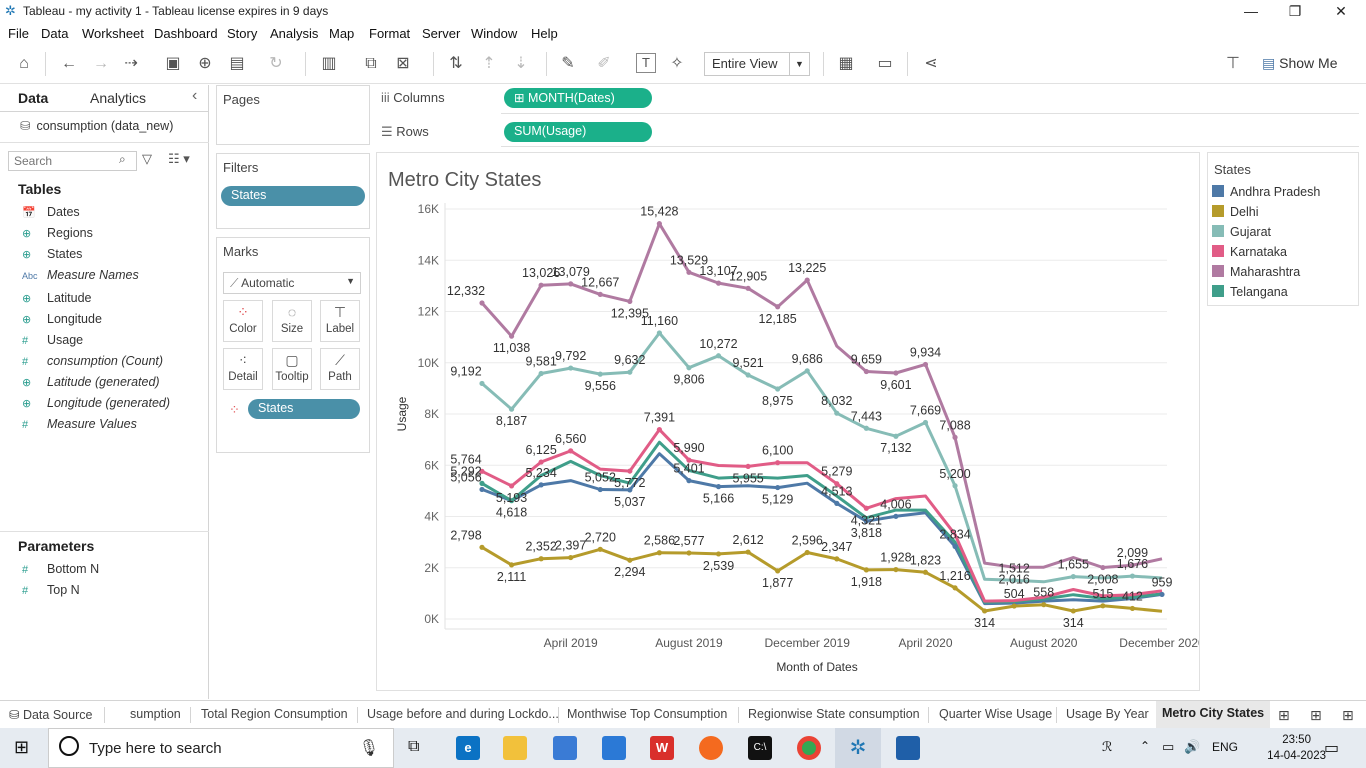 The image size is (1366, 768). Describe the element at coordinates (1299, 63) in the screenshot. I see `show-me-button: ▤ Show Me` at that location.